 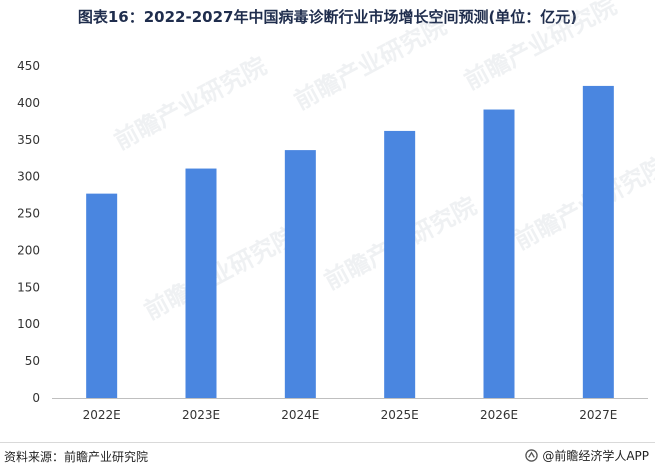 What do you see at coordinates (28, 287) in the screenshot?
I see `y-tick-label: 150` at bounding box center [28, 287].